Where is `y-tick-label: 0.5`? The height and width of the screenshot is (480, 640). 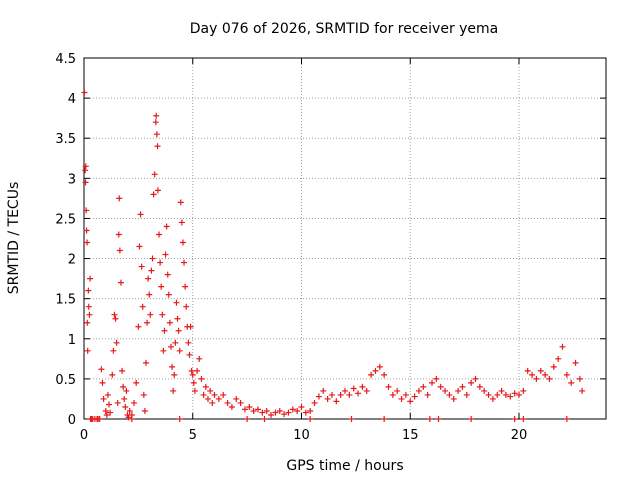 y-tick-label: 0.5 is located at coordinates (65, 380).